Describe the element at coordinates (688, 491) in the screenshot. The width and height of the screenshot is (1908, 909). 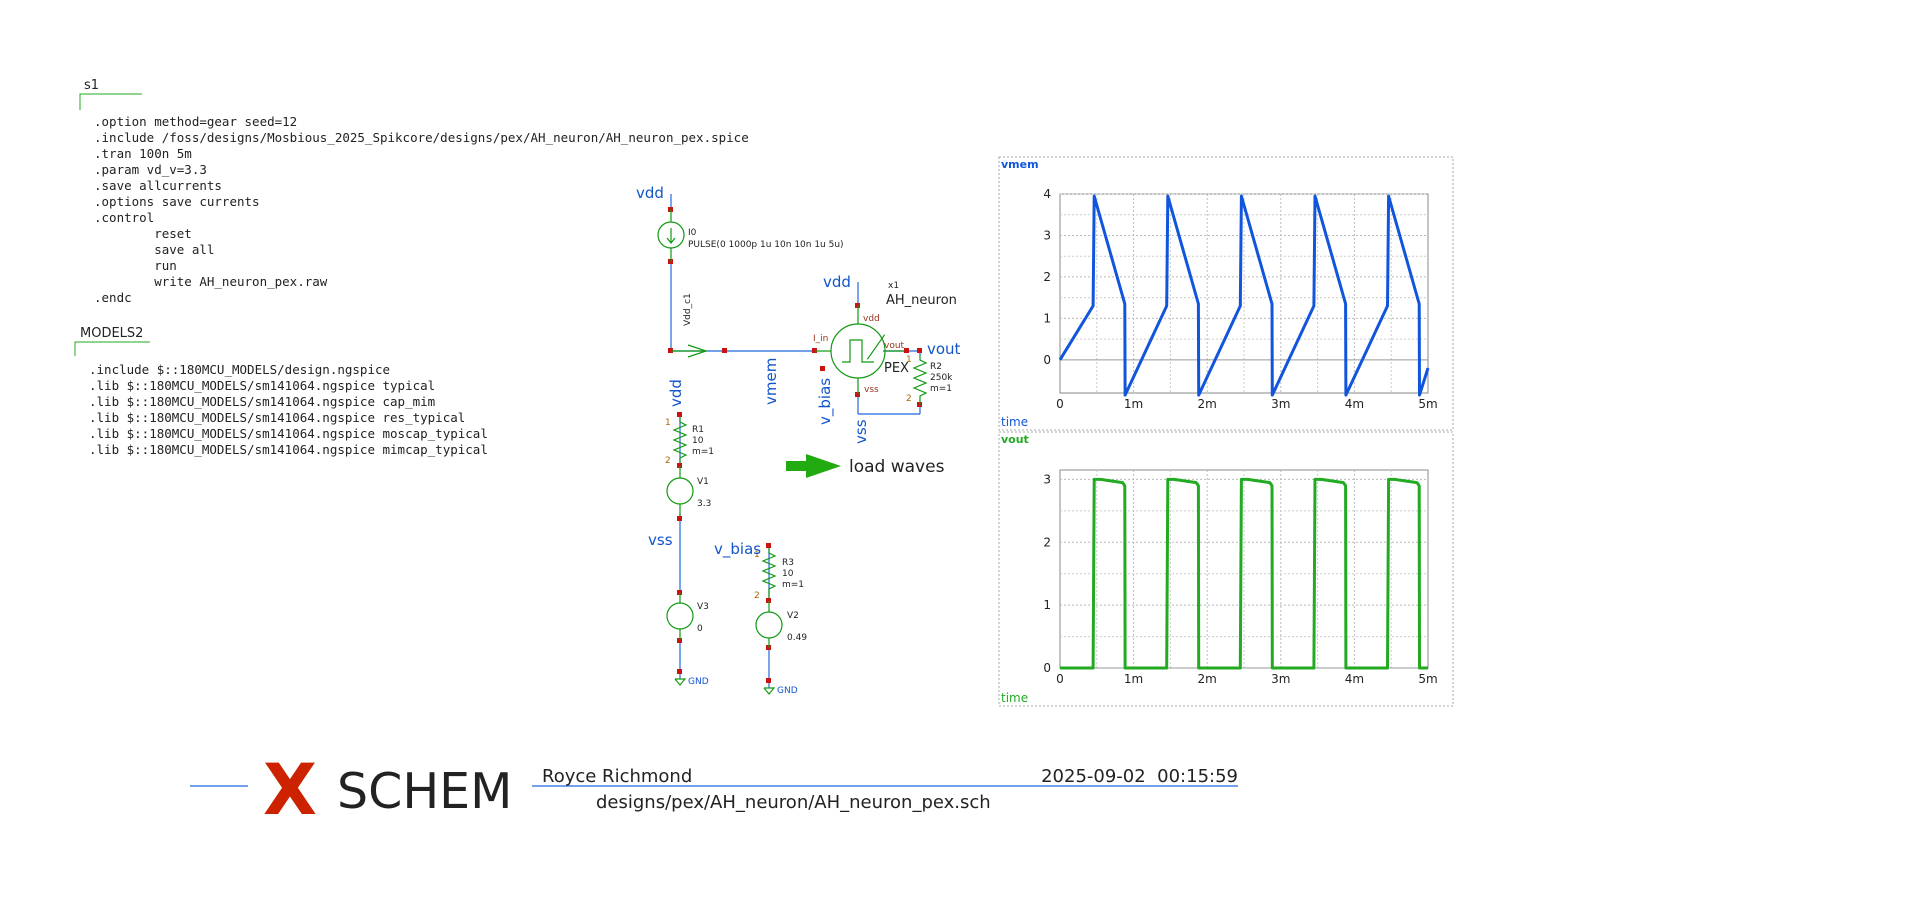
I see `voltage-source-v1: V1 3.3` at that location.